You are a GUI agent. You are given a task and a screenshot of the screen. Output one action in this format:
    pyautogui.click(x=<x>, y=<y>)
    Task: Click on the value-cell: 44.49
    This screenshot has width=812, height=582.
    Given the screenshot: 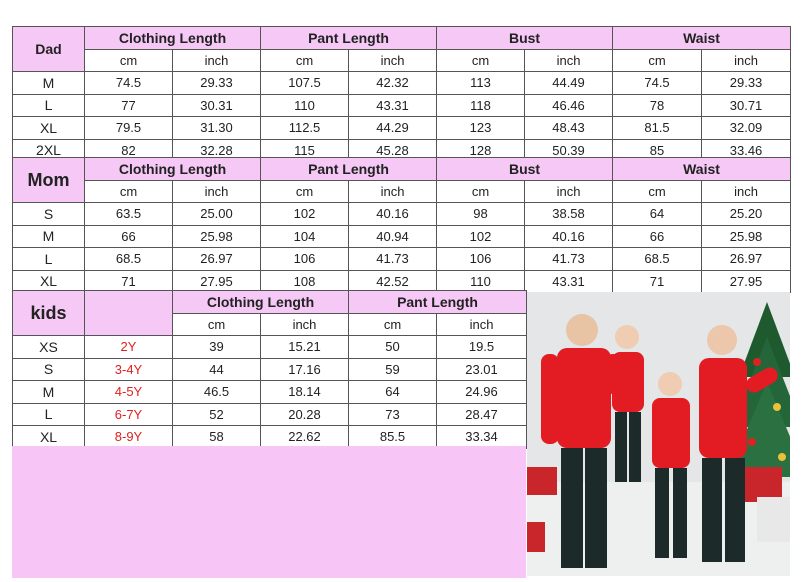 What is the action you would take?
    pyautogui.click(x=569, y=83)
    